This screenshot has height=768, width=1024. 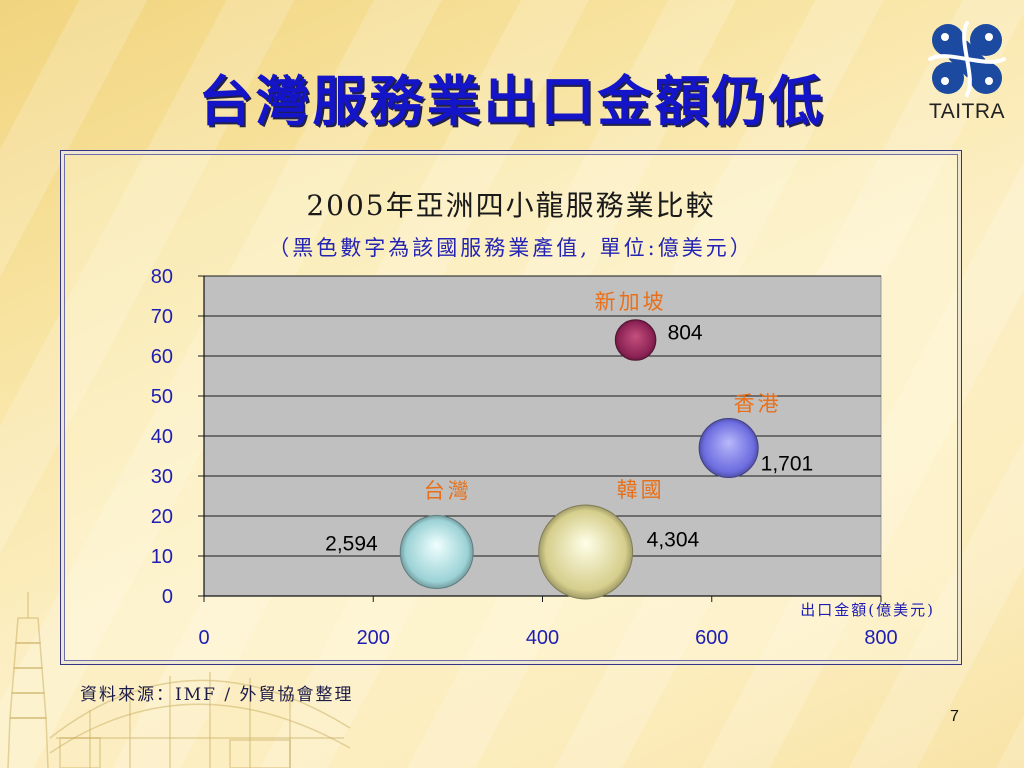 What do you see at coordinates (162, 477) in the screenshot?
I see `y-tick-label: 30` at bounding box center [162, 477].